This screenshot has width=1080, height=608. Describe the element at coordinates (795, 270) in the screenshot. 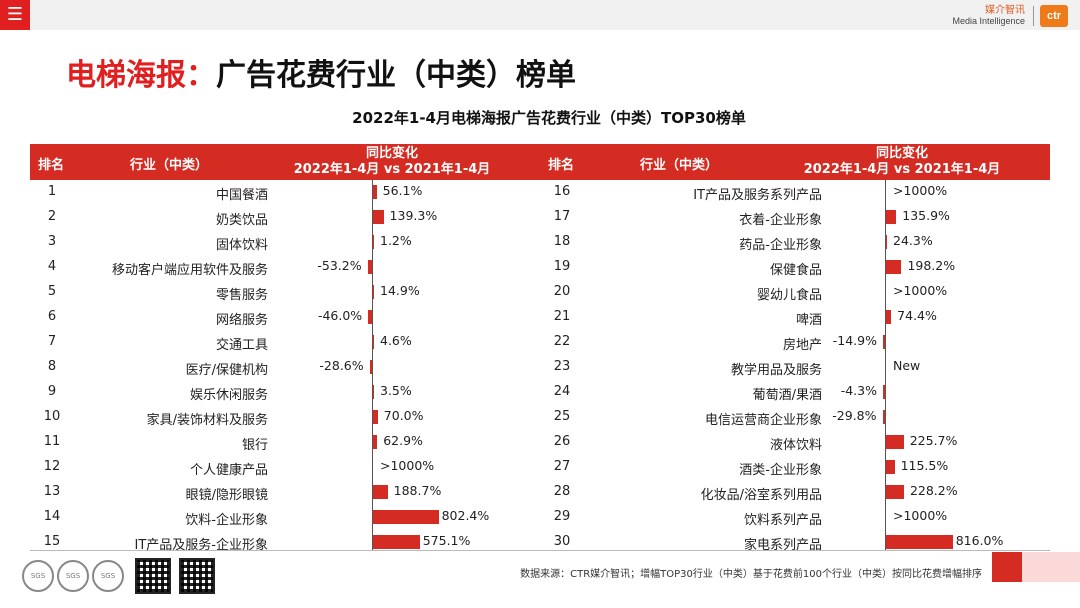

I see `industry-cell: 保健食品` at that location.